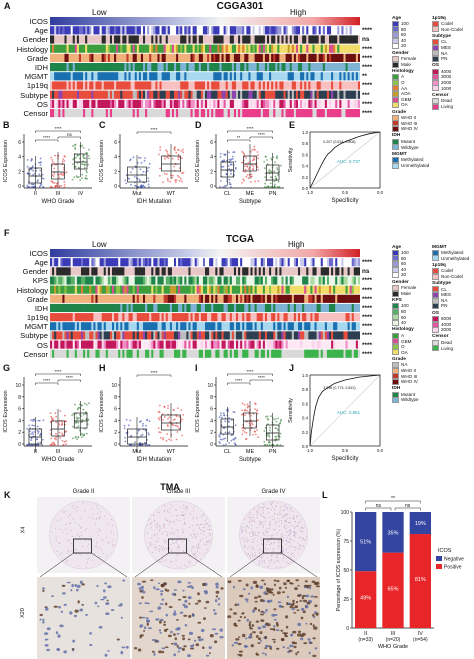 Image resolution: width=474 pixels, height=659 pixels. Describe the element at coordinates (37, 318) in the screenshot. I see `row-label-1p19q: 1p19q` at that location.